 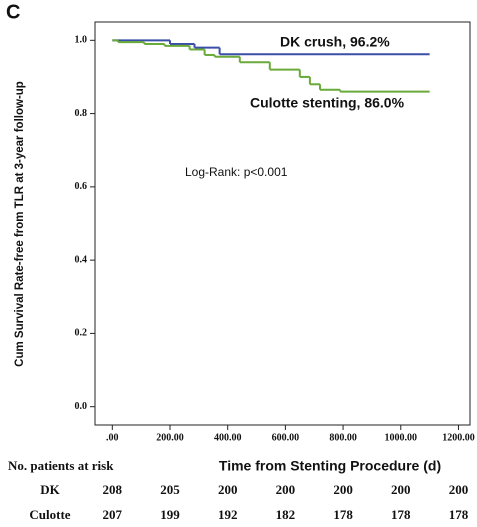 What do you see at coordinates (228, 514) in the screenshot?
I see `risk-count: 192` at bounding box center [228, 514].